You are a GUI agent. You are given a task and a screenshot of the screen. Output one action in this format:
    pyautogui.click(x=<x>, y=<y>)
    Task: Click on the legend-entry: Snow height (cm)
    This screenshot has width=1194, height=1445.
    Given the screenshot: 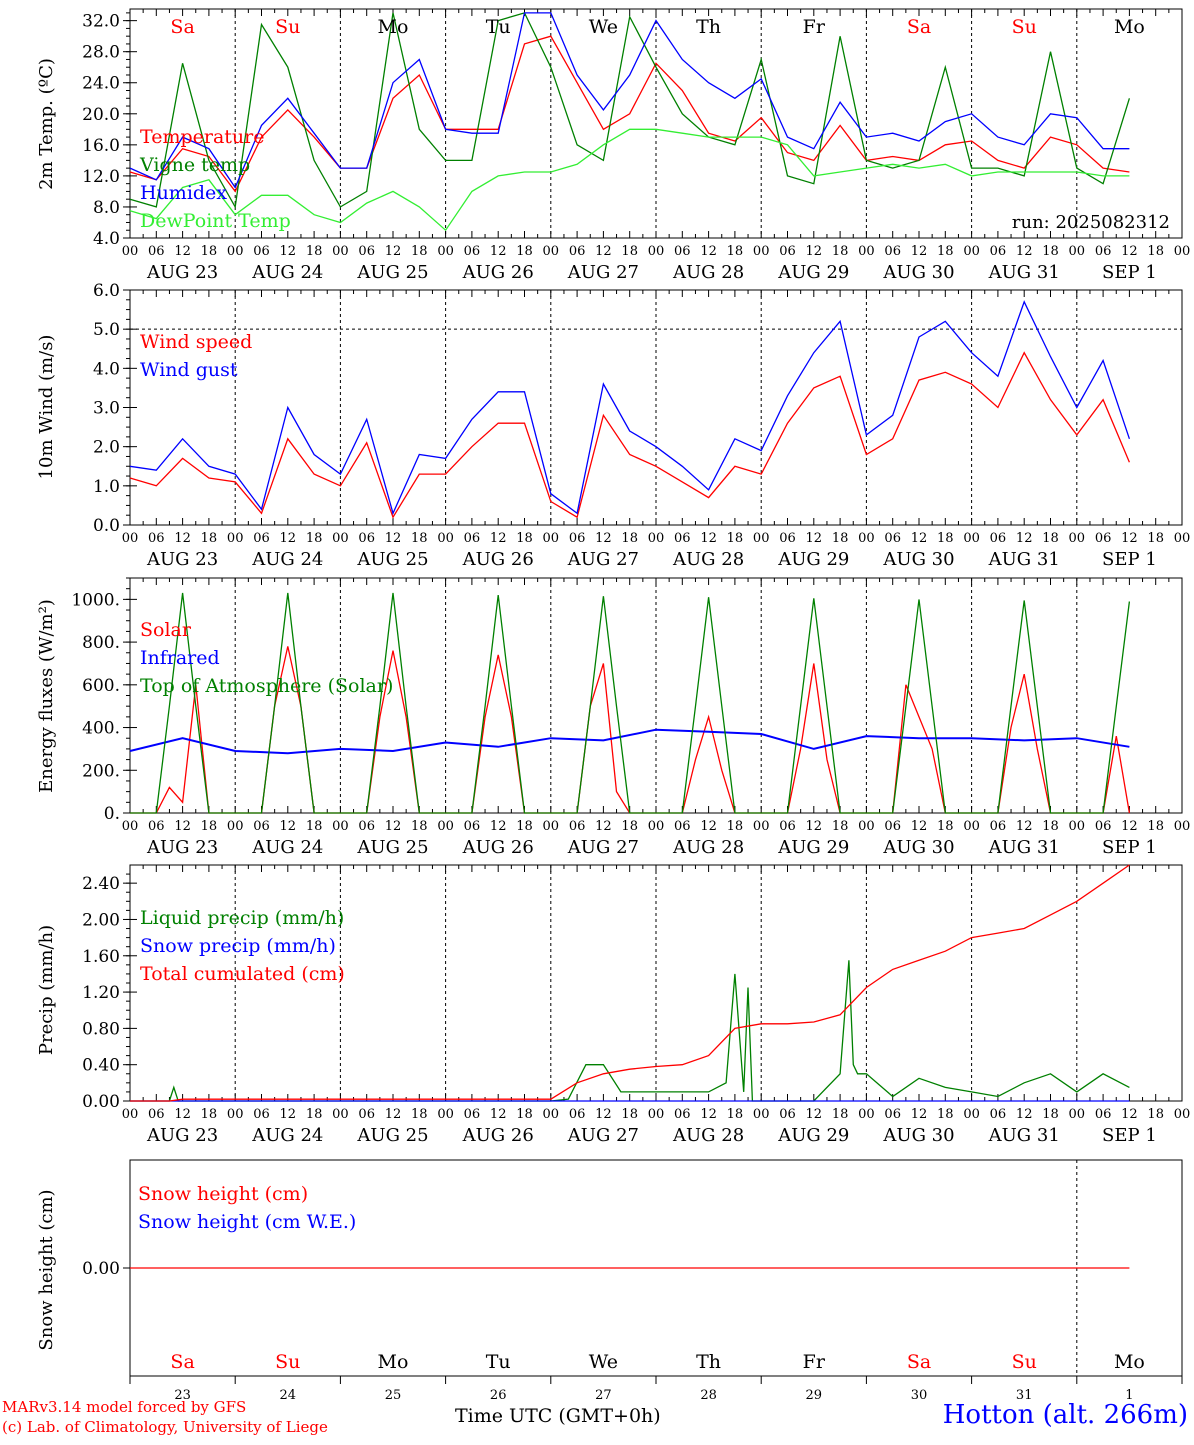 What is the action you would take?
    pyautogui.click(x=223, y=1194)
    